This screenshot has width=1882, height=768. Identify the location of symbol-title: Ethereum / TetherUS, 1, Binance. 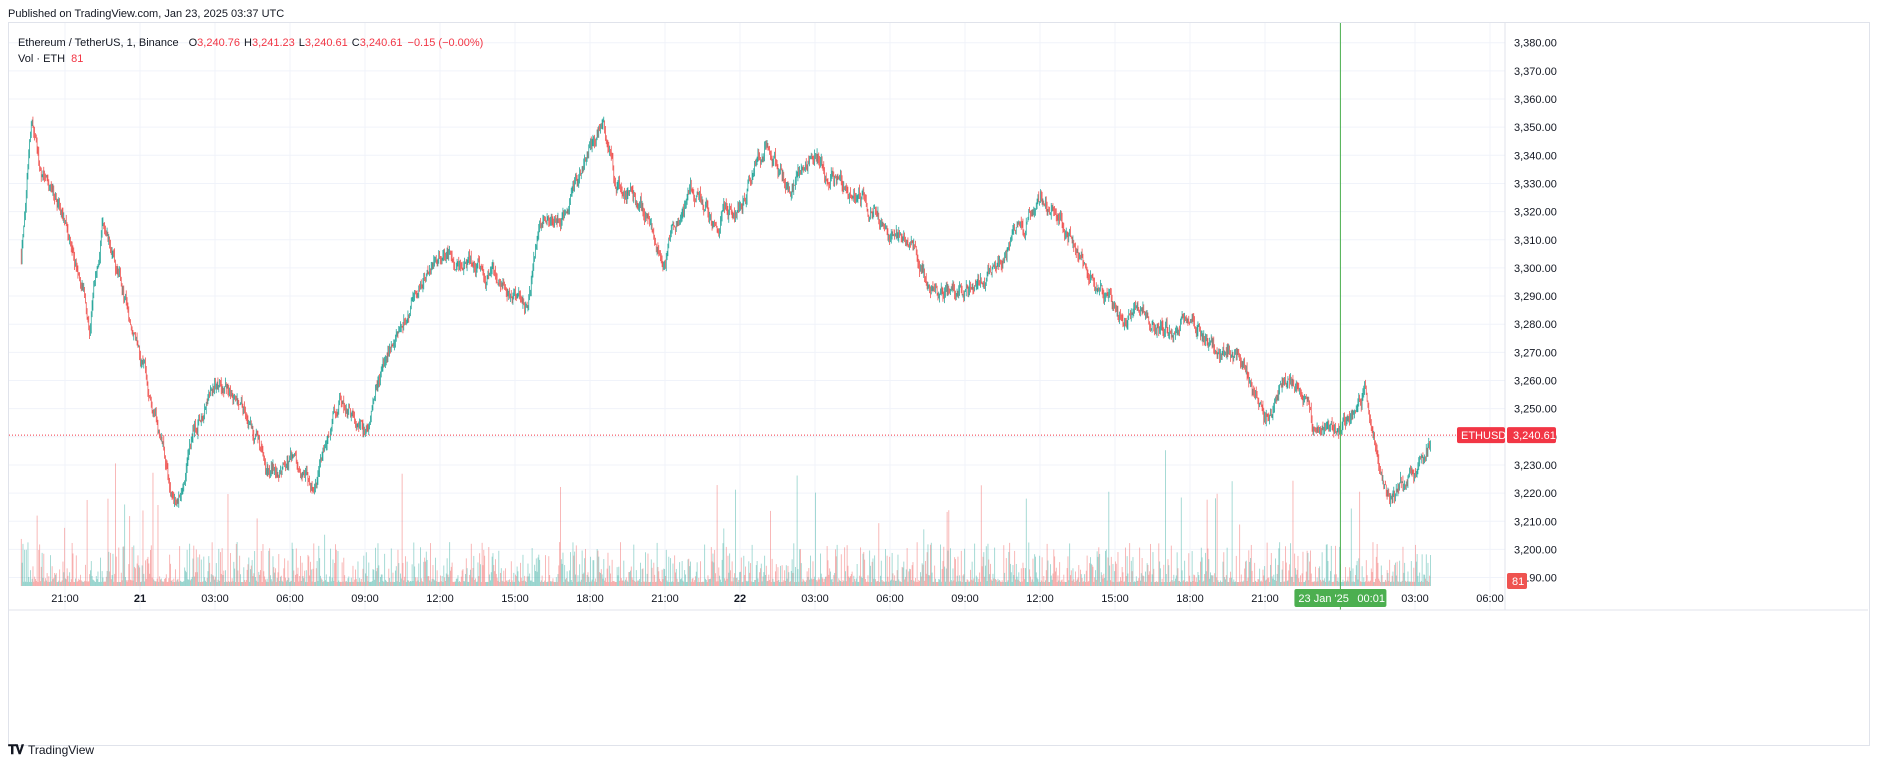
(98, 43).